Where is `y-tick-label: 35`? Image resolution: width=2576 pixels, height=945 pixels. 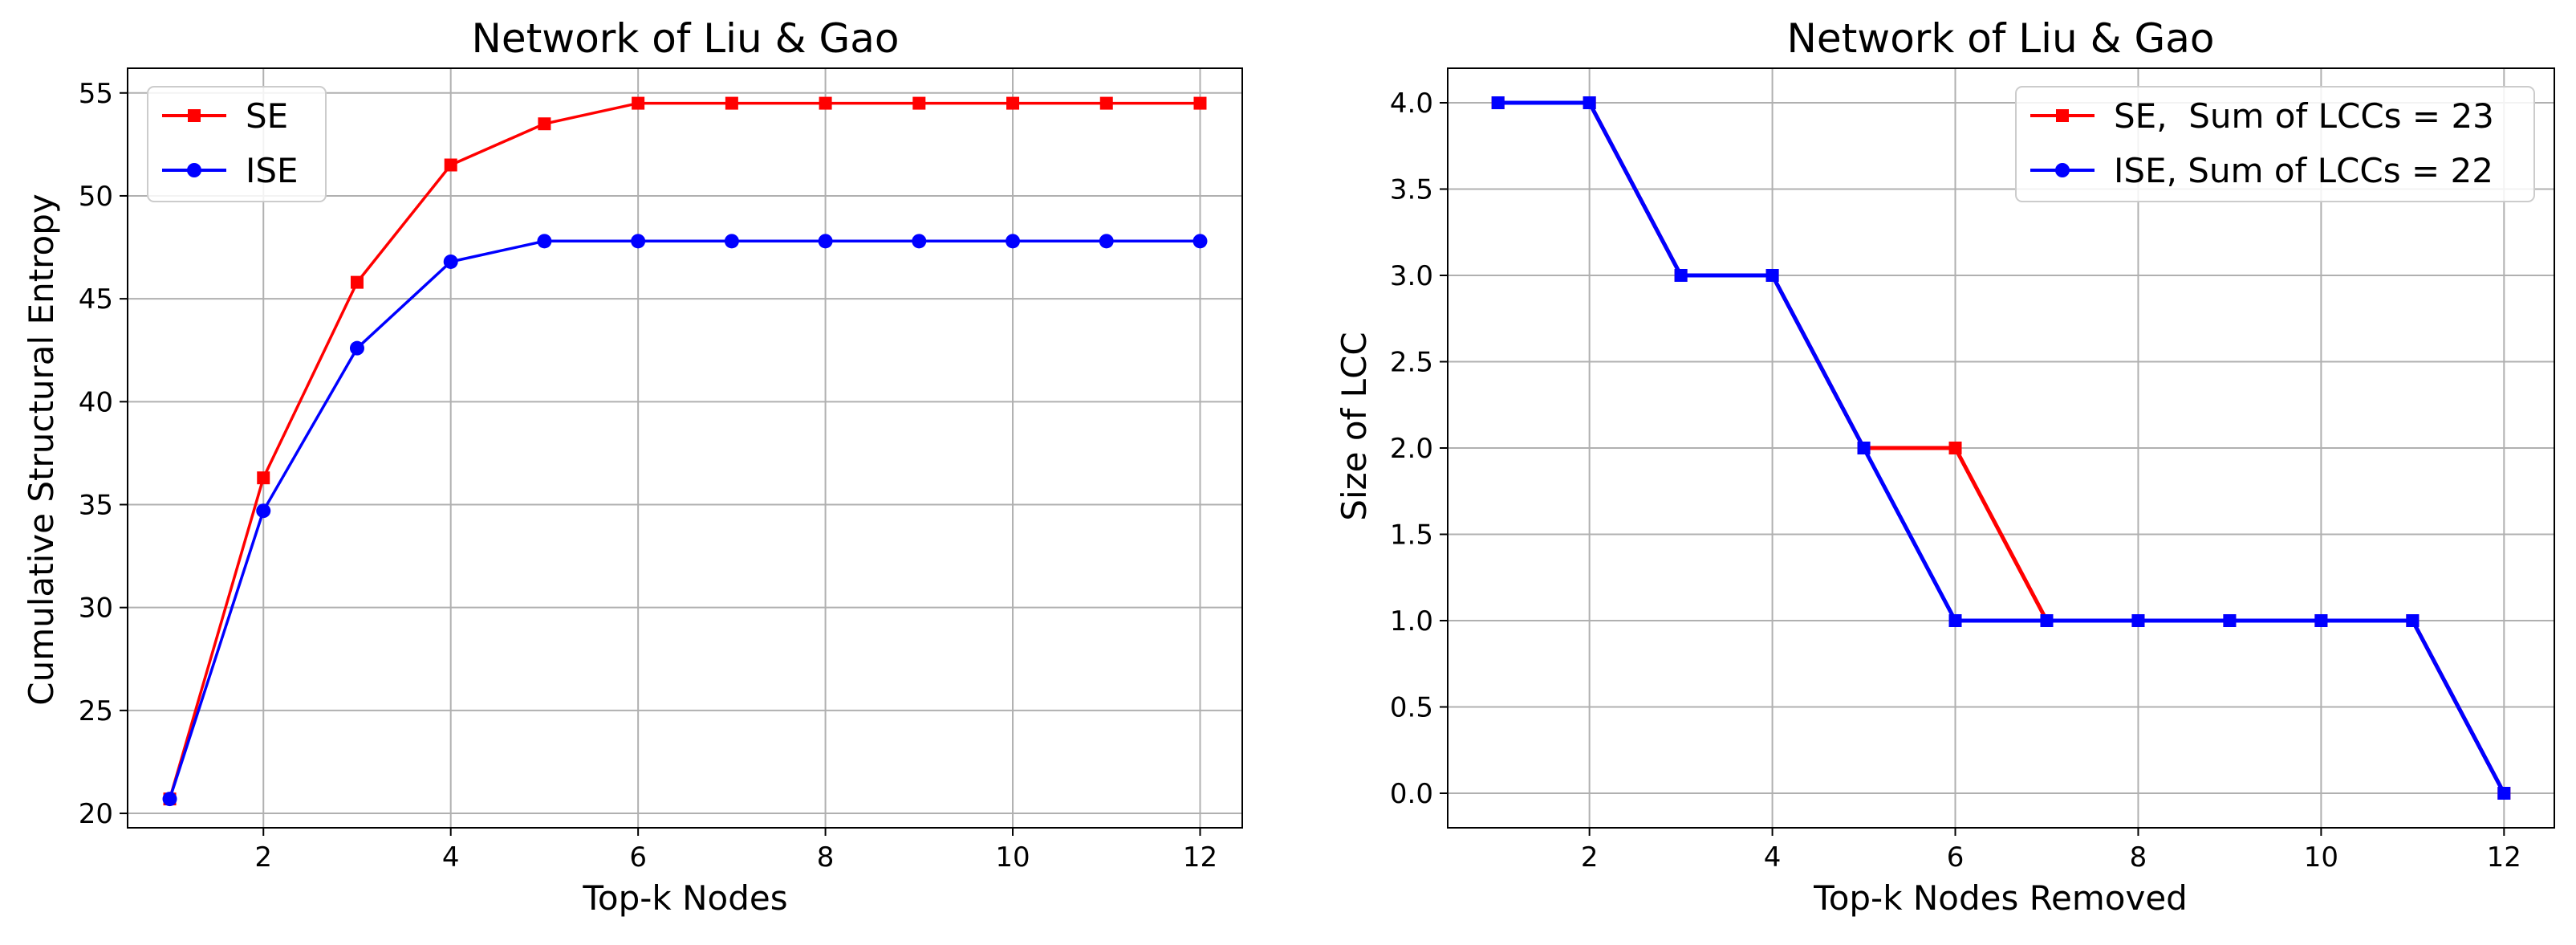
y-tick-label: 35 is located at coordinates (96, 506).